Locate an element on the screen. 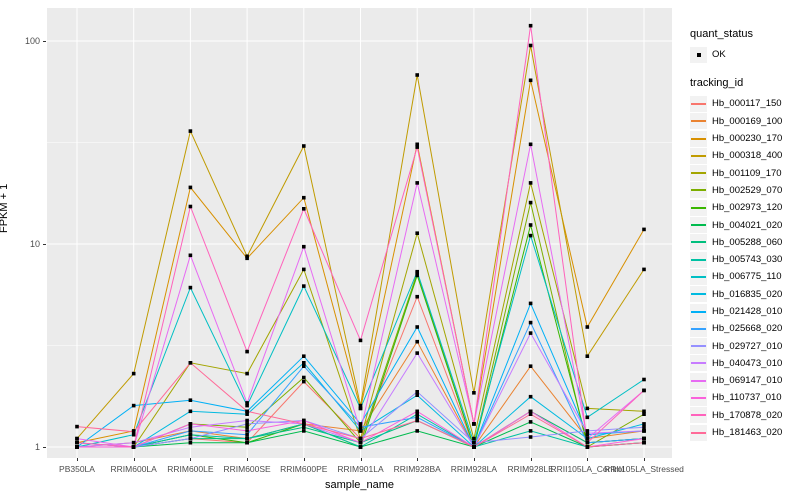 Image resolution: width=800 pixels, height=500 pixels. legend-item-label: Hb_040473_010 is located at coordinates (747, 363).